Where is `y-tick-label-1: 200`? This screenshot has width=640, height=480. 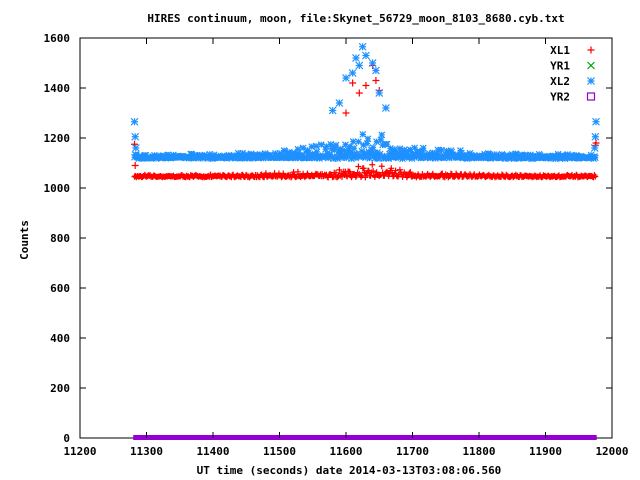
y-tick-label-1: 200 is located at coordinates (60, 388).